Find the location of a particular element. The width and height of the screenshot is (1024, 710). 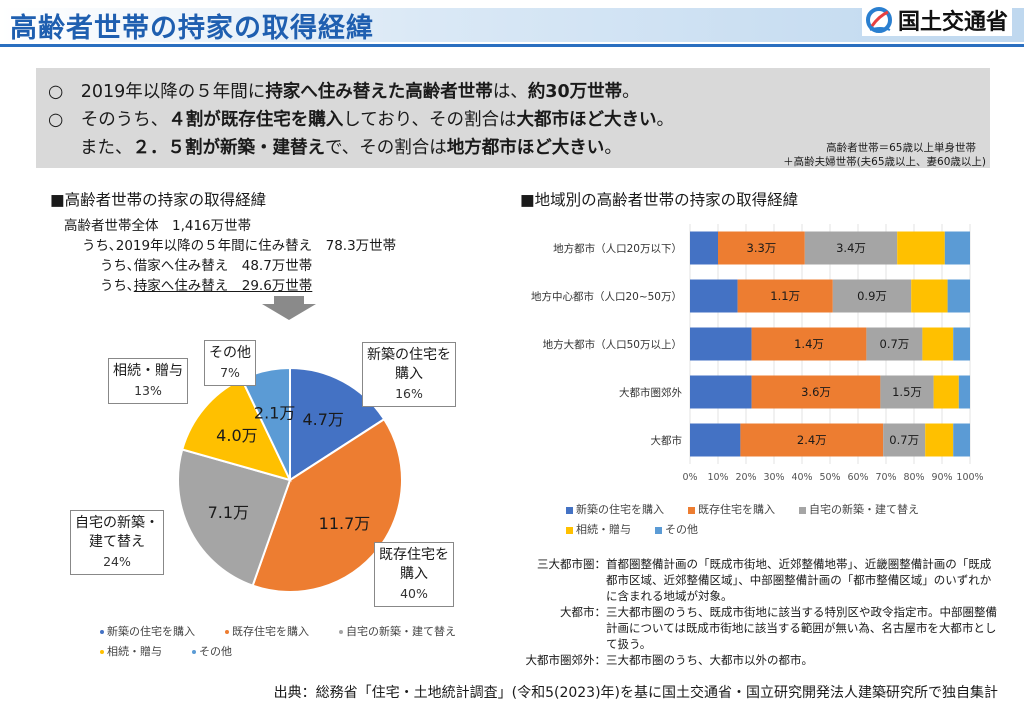

legend-label: 新築の住宅を購入 is located at coordinates (620, 509).